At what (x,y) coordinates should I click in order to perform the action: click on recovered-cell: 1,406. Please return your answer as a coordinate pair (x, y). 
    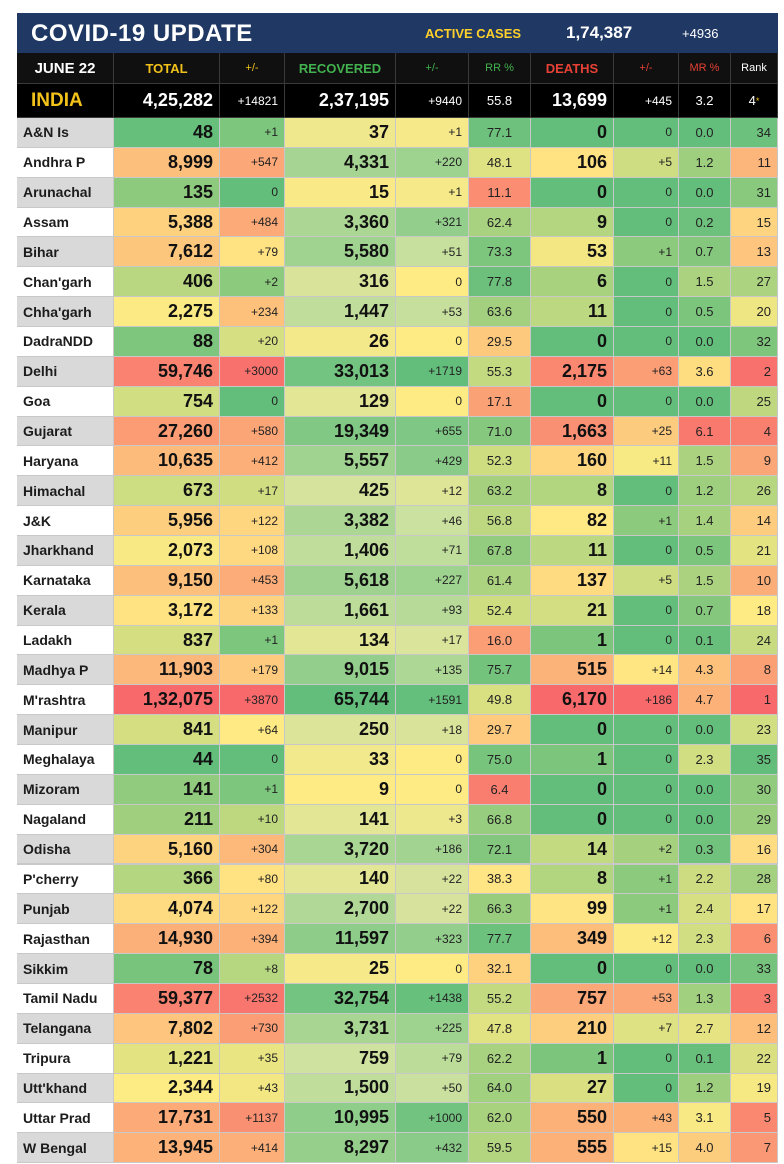
    Looking at the image, I should click on (340, 551).